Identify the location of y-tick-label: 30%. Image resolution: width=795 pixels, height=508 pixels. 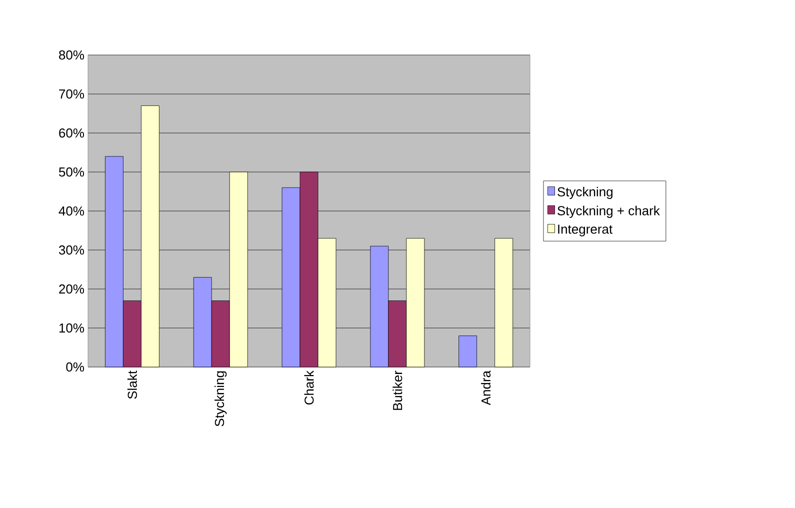
(71, 250).